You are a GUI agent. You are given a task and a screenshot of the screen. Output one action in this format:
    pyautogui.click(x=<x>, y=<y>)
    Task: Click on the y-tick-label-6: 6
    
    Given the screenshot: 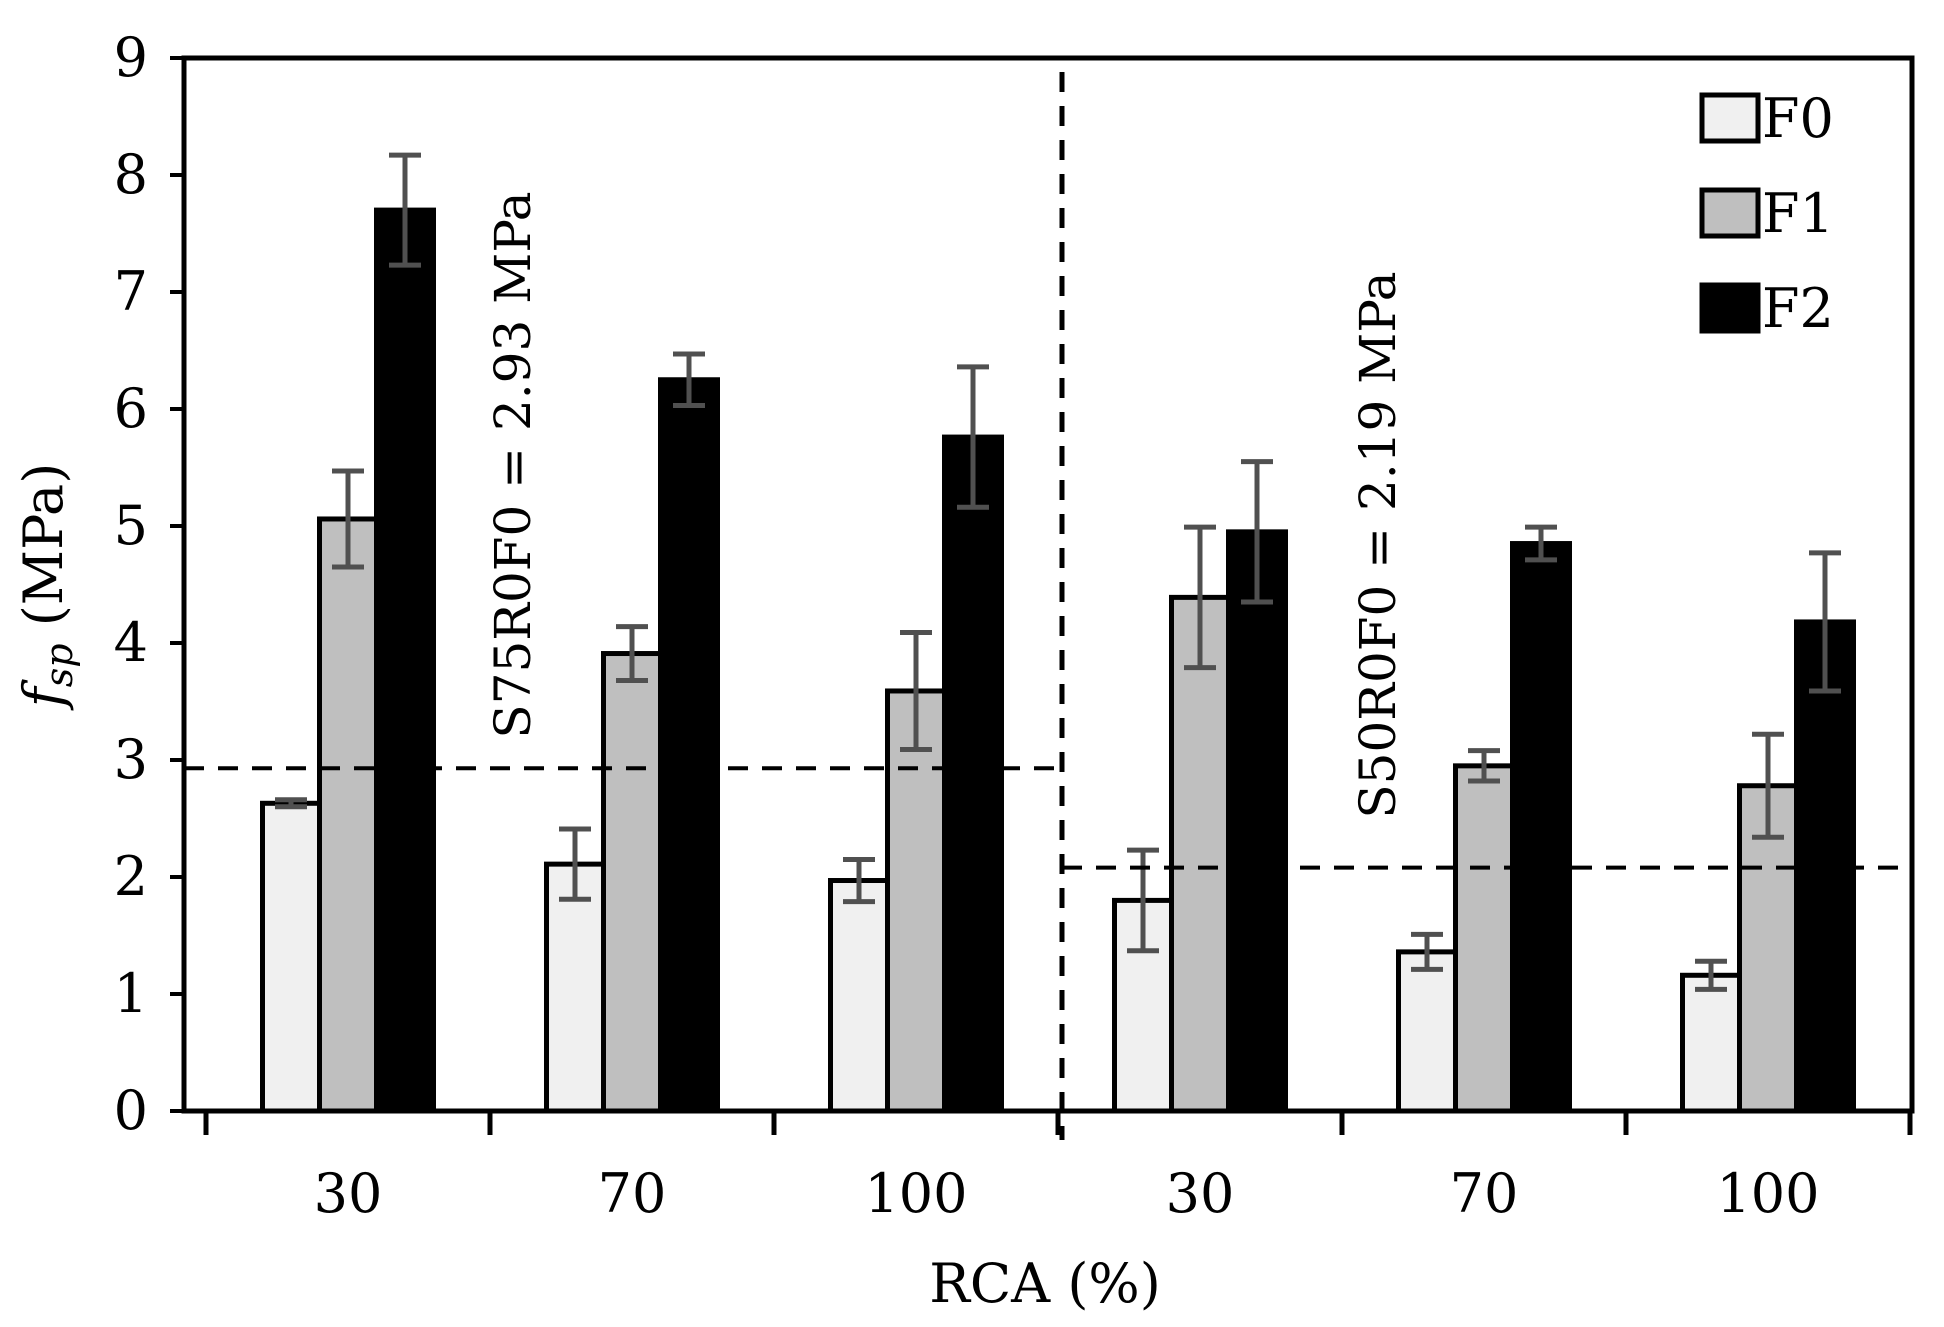 What is the action you would take?
    pyautogui.click(x=131, y=408)
    